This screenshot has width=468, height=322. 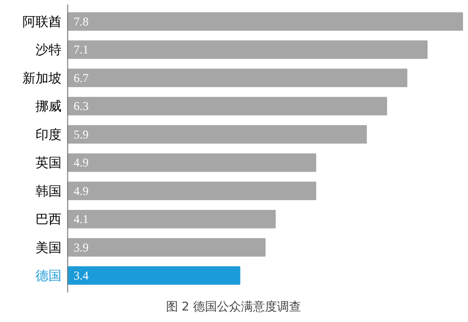 What do you see at coordinates (42, 21) in the screenshot?
I see `y-tick-label: 阿联酋` at bounding box center [42, 21].